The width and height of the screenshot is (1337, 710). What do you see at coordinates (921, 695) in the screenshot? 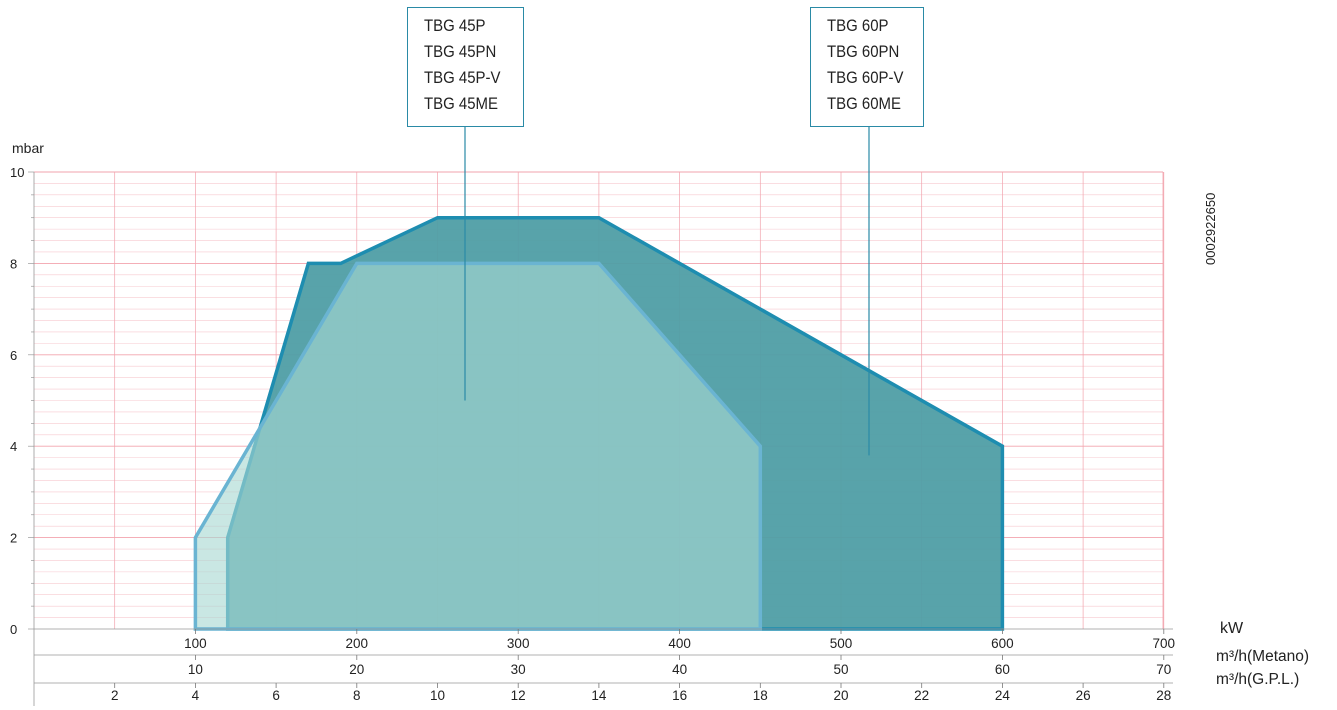
I see `x-tick-label-gpl: 22` at bounding box center [921, 695].